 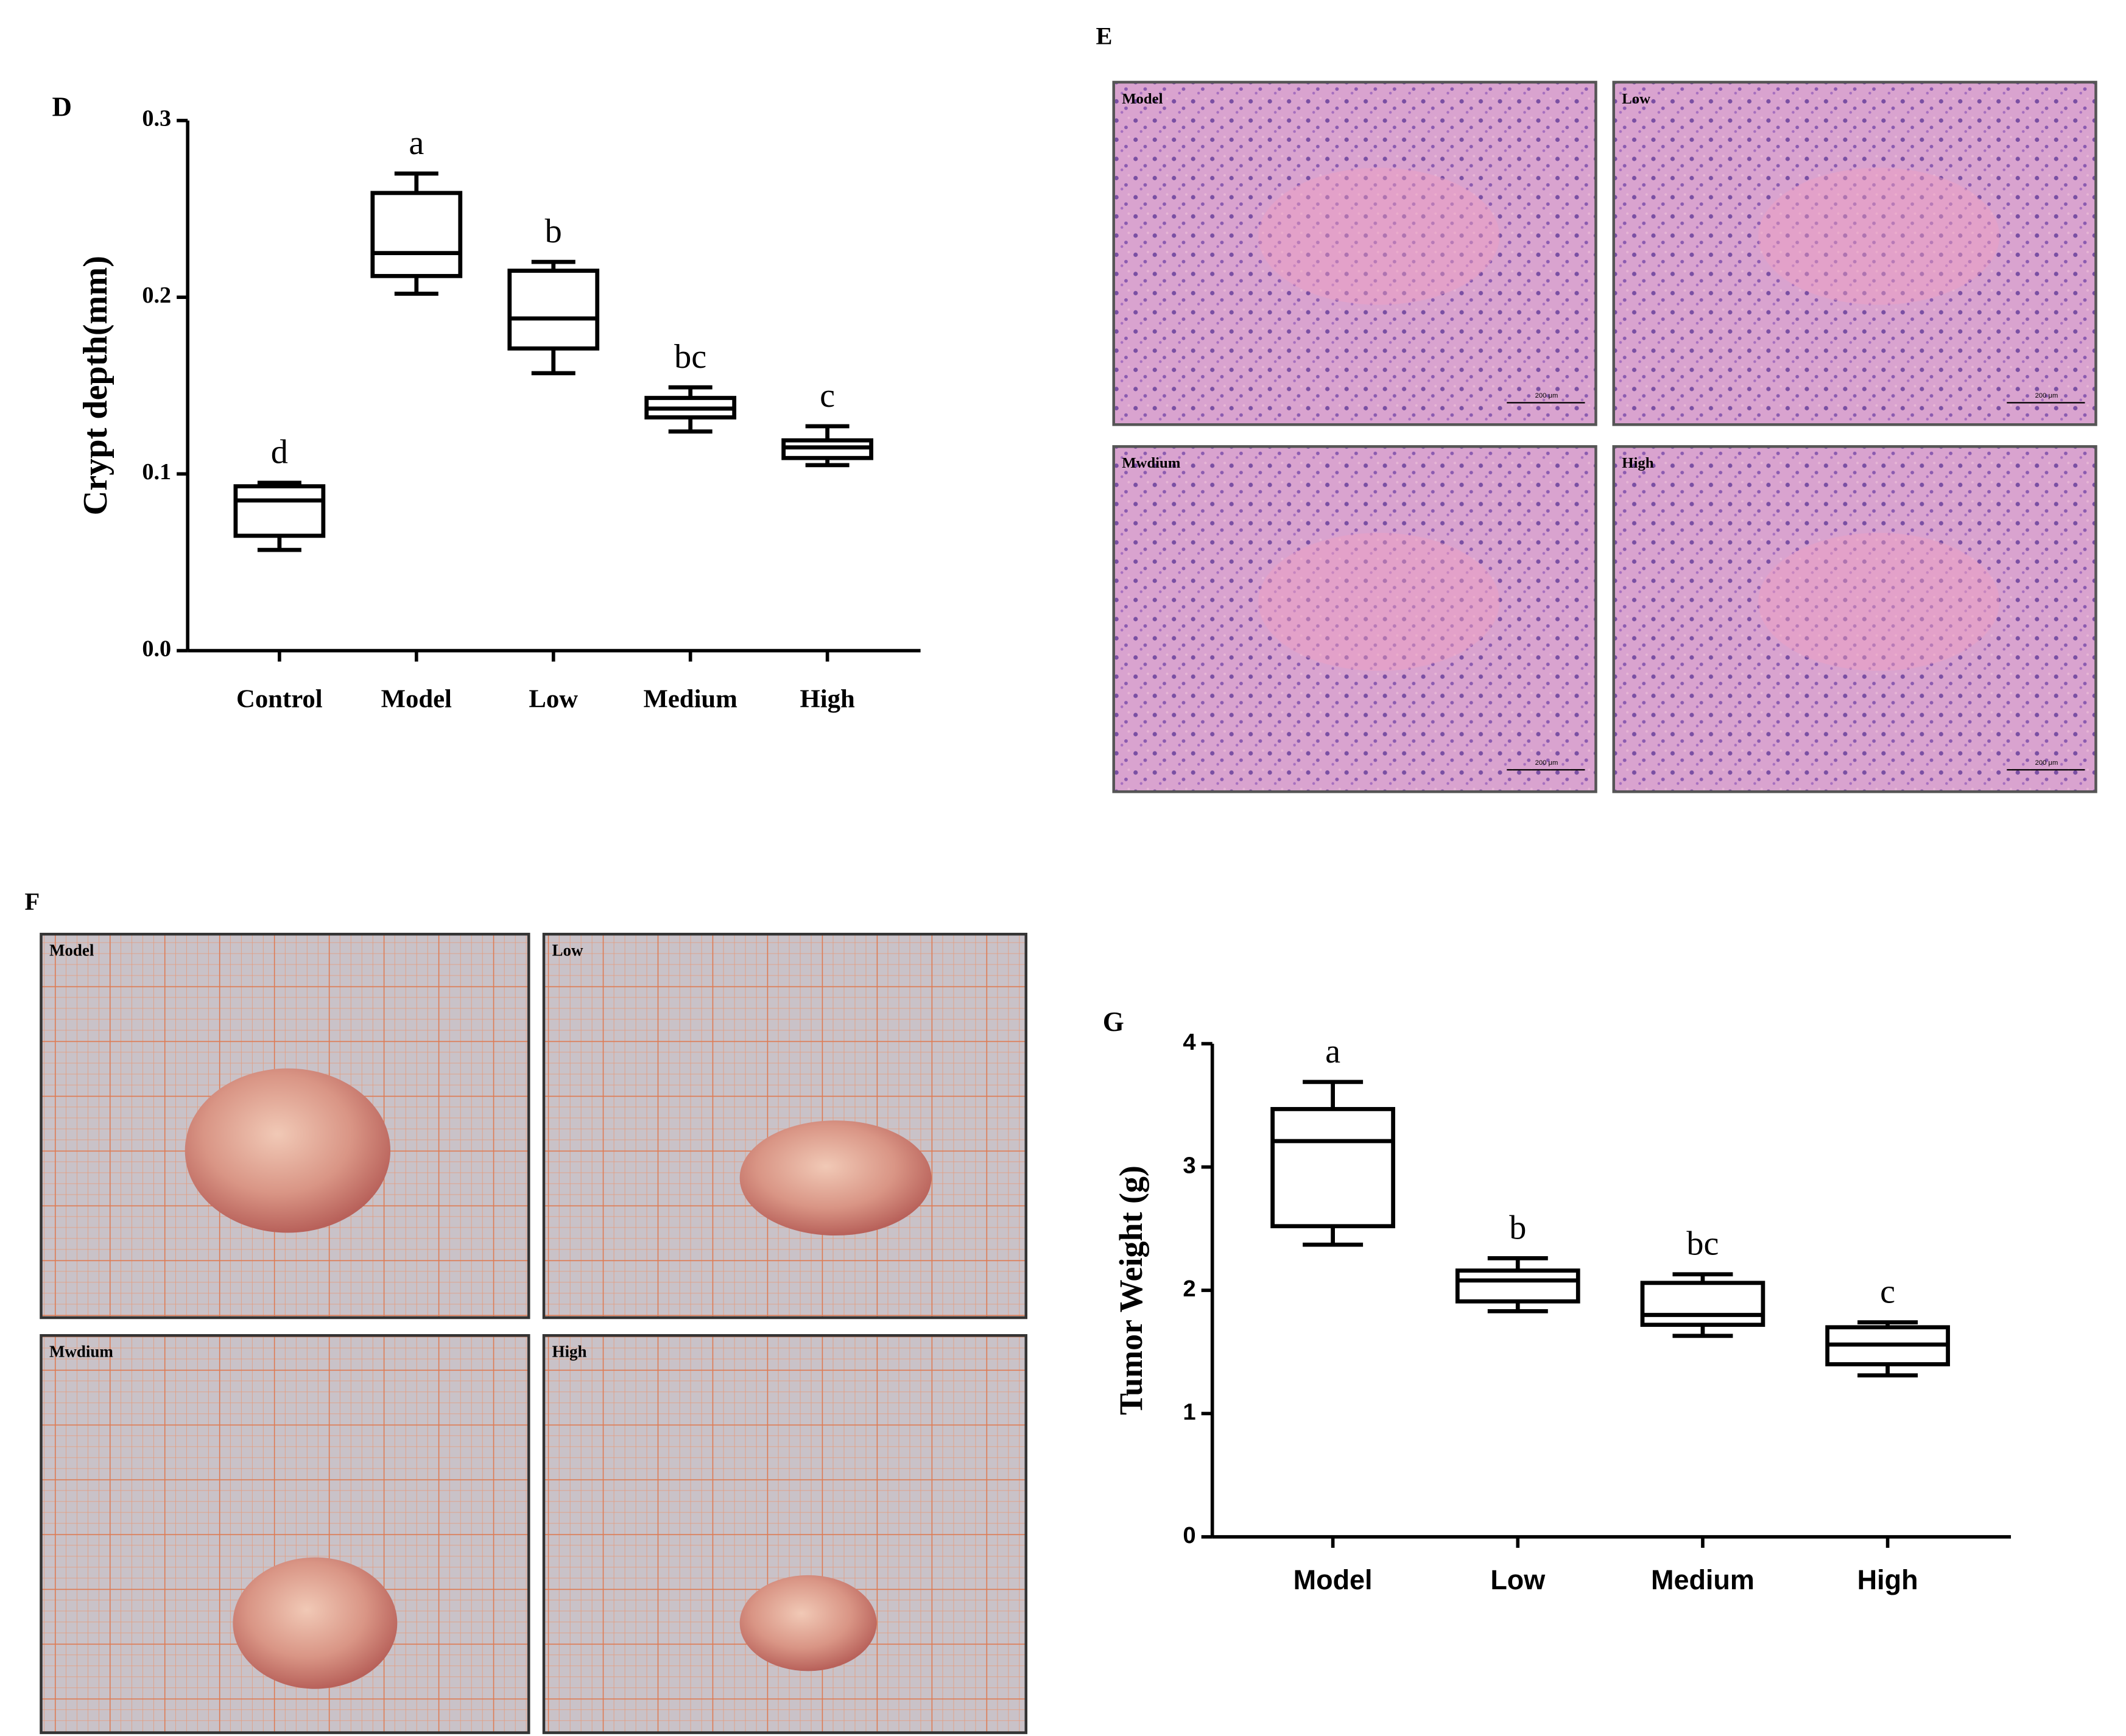 I want to click on histology-image: High 200 μm, so click(x=1854, y=619).